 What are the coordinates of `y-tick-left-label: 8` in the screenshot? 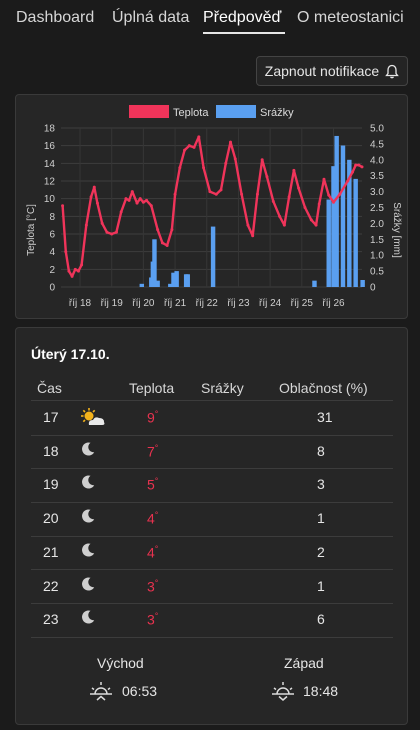 It's located at (52, 217).